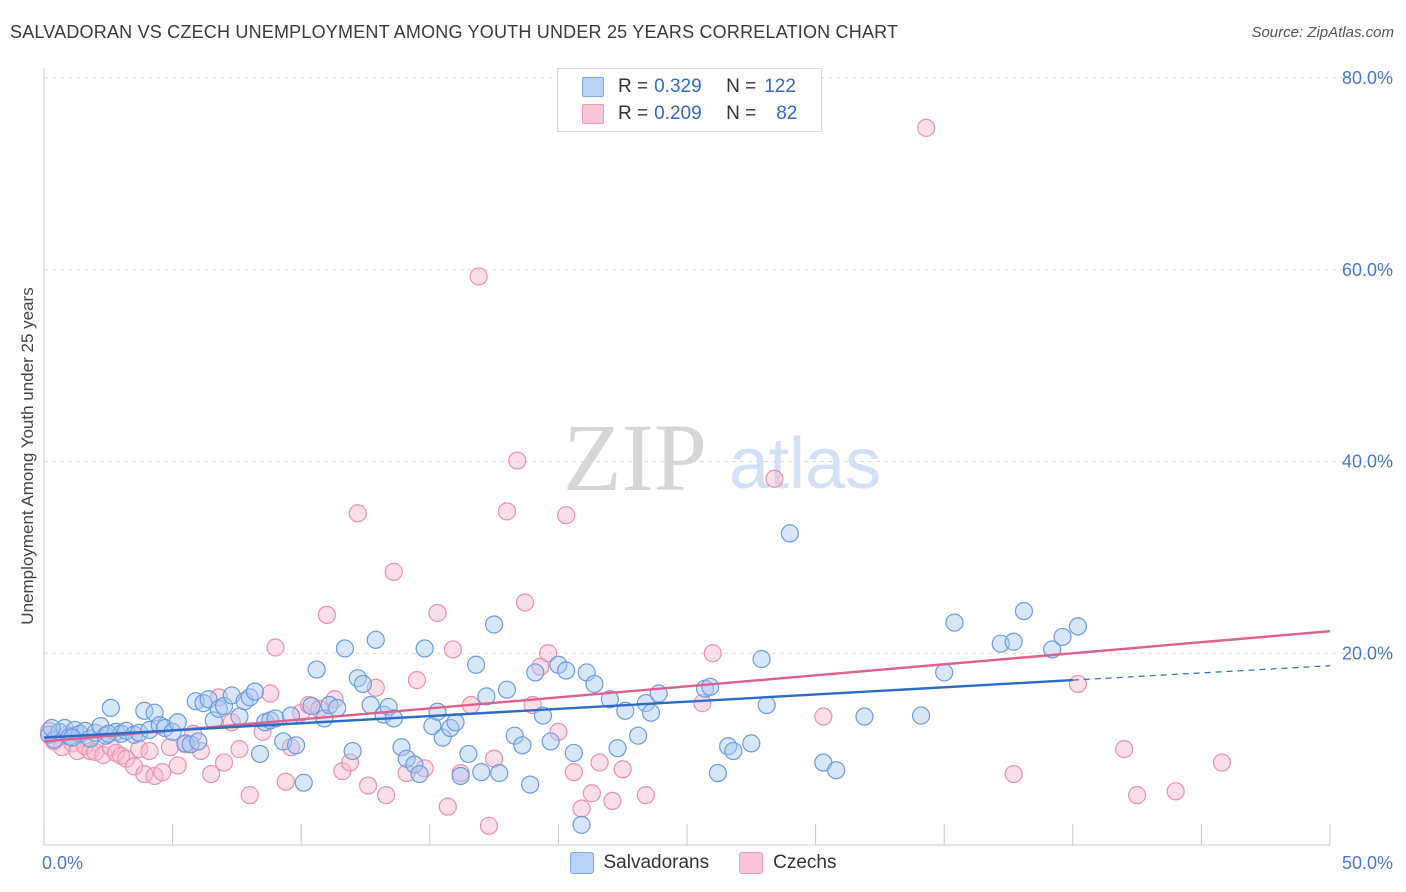 The image size is (1406, 892). I want to click on legend-r-label: R =, so click(633, 113).